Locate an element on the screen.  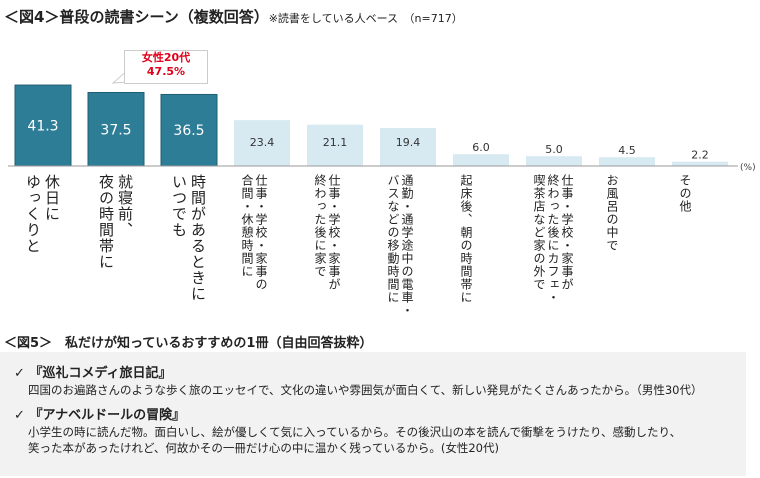
value-label: 23.4 is located at coordinates (262, 142).